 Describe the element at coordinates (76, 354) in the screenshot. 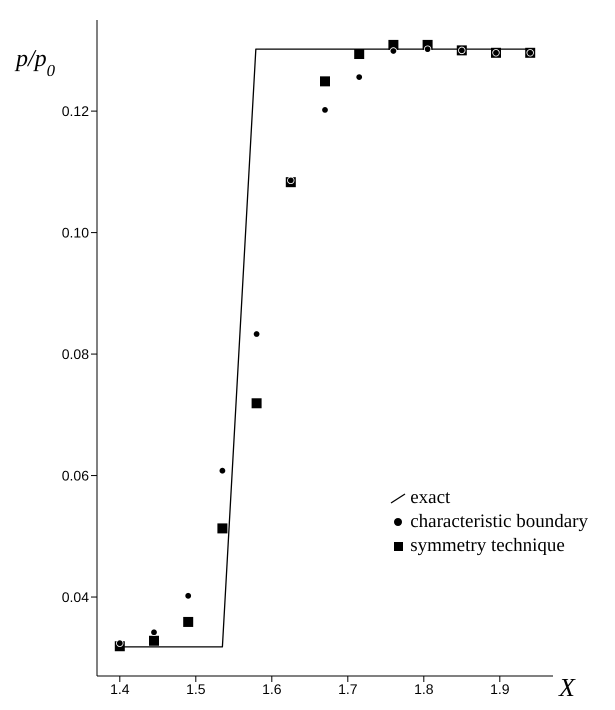

I see `y-tick-label: 0.08` at that location.